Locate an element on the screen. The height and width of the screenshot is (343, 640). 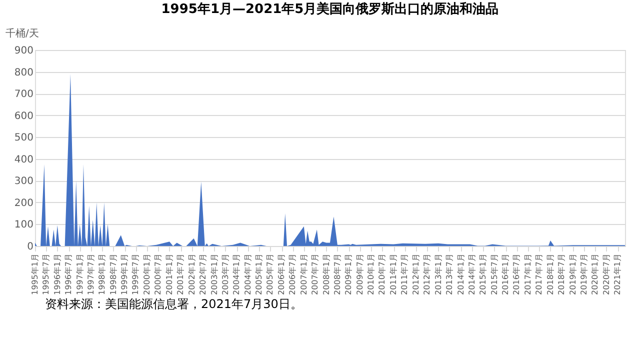
x-tick-label: 2013年1月 is located at coordinates (438, 274).